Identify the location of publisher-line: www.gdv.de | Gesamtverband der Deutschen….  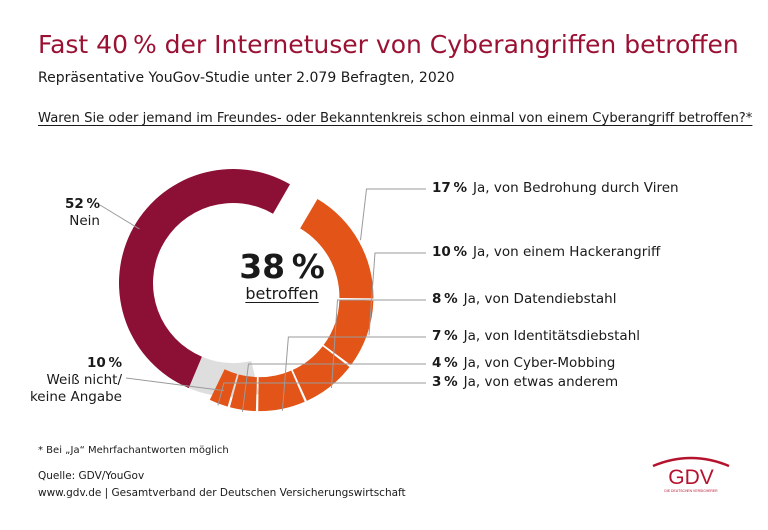
(222, 493).